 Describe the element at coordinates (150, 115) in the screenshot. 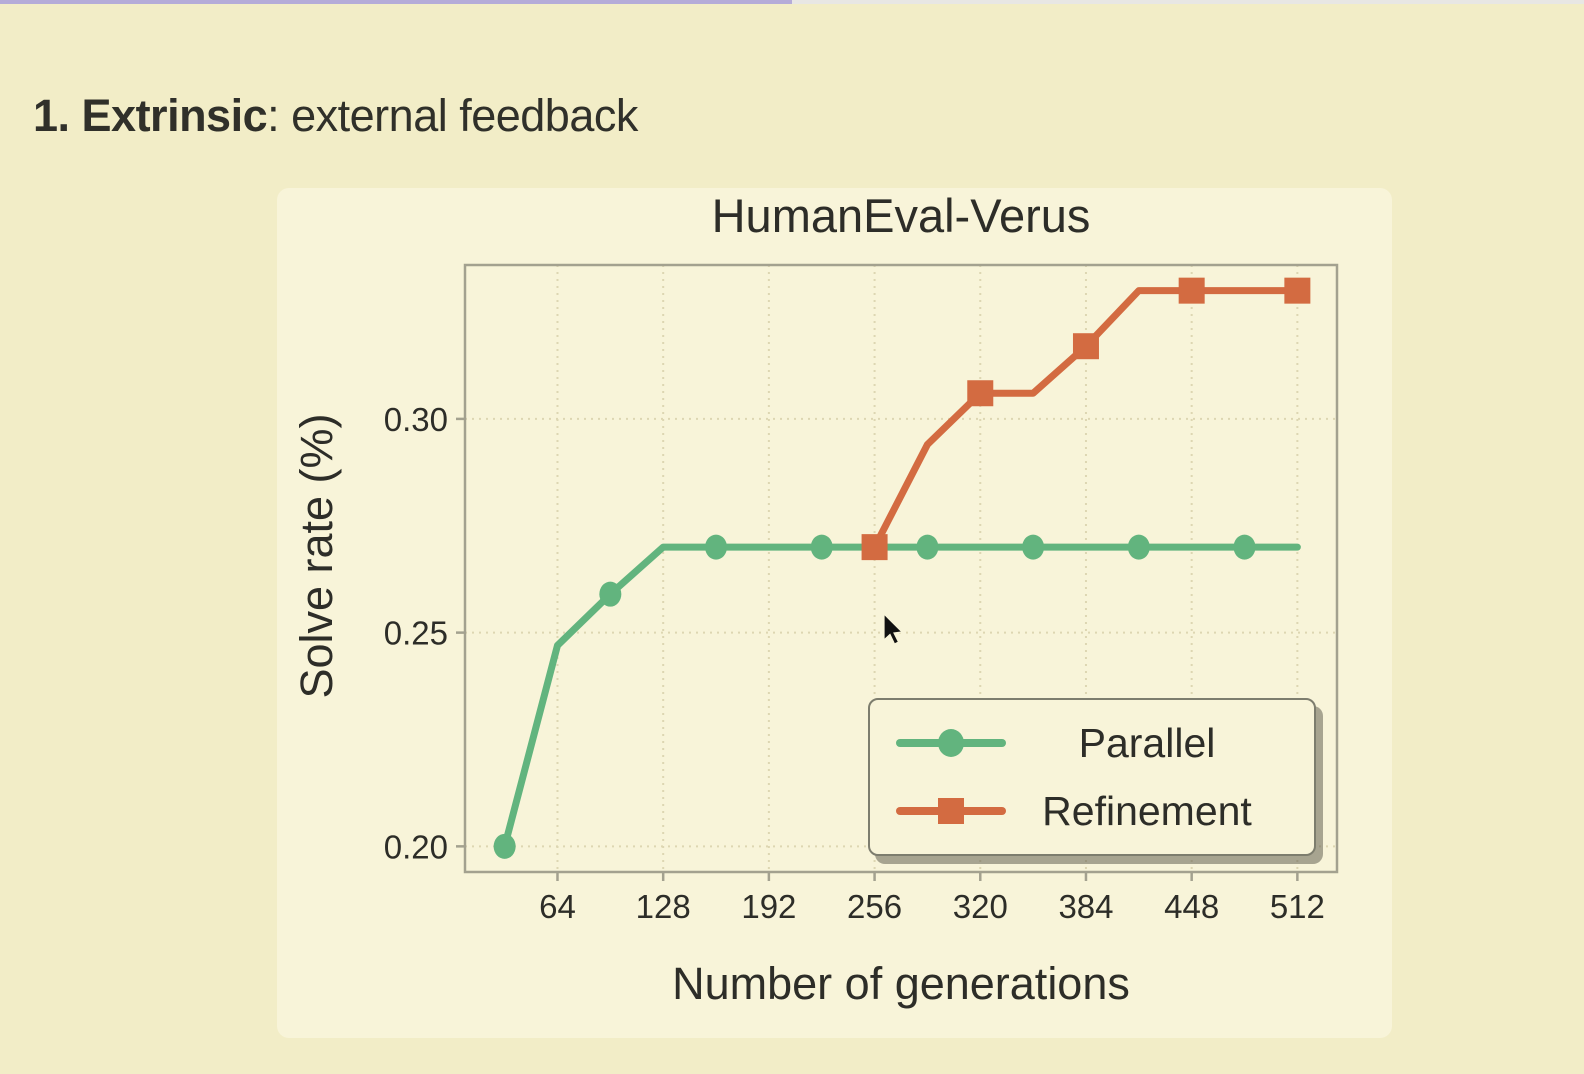

I see `heading-bold: 1. Extrinsic` at that location.